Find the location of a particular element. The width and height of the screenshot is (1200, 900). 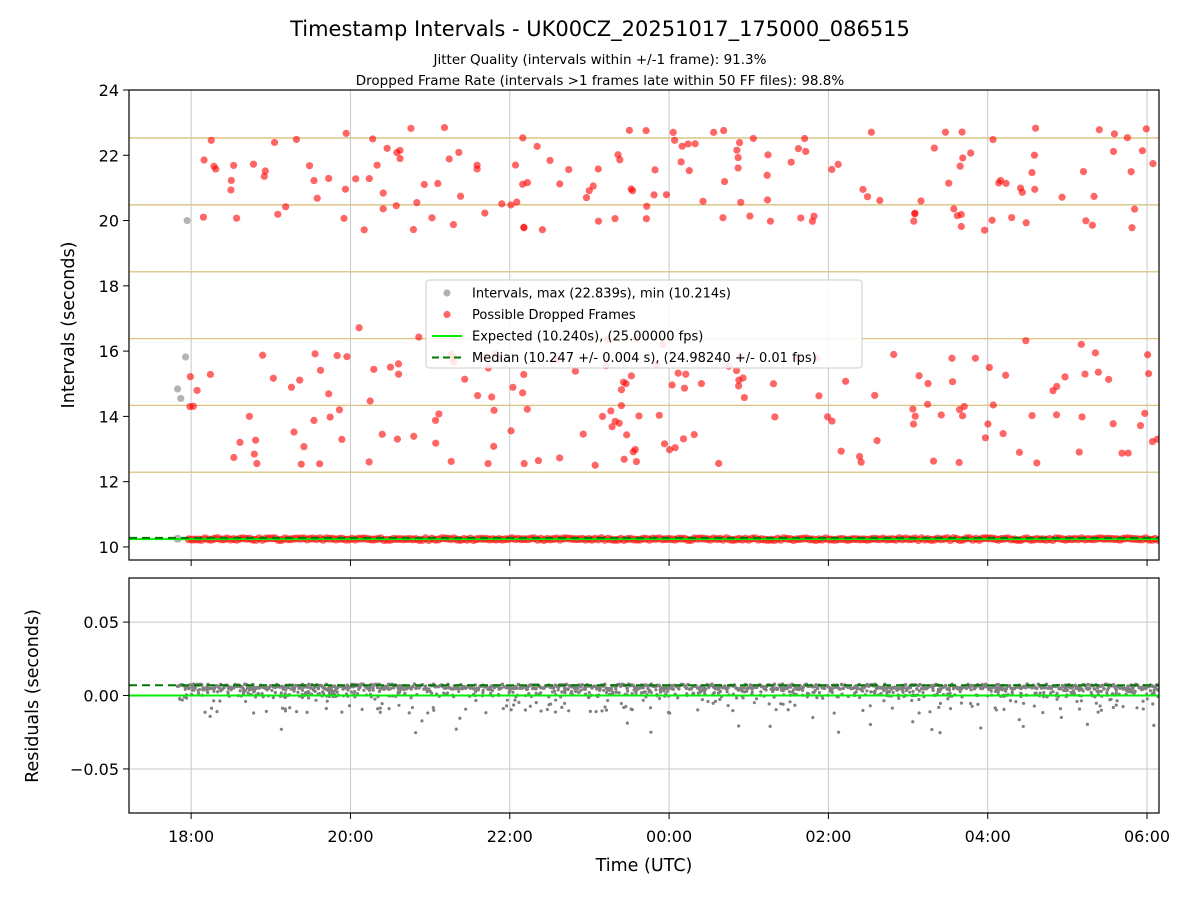

legend-marker is located at coordinates (447, 314).